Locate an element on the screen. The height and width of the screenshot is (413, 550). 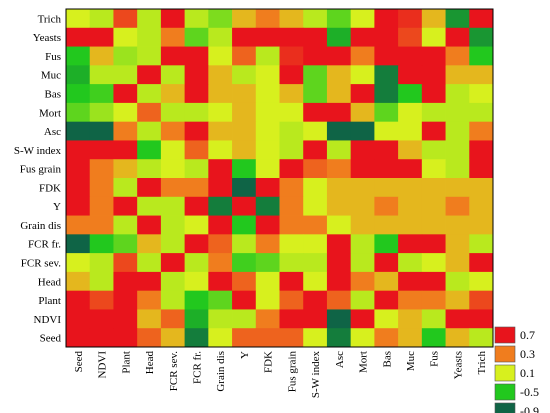
column-label: Y is located at coordinates (245, 355).